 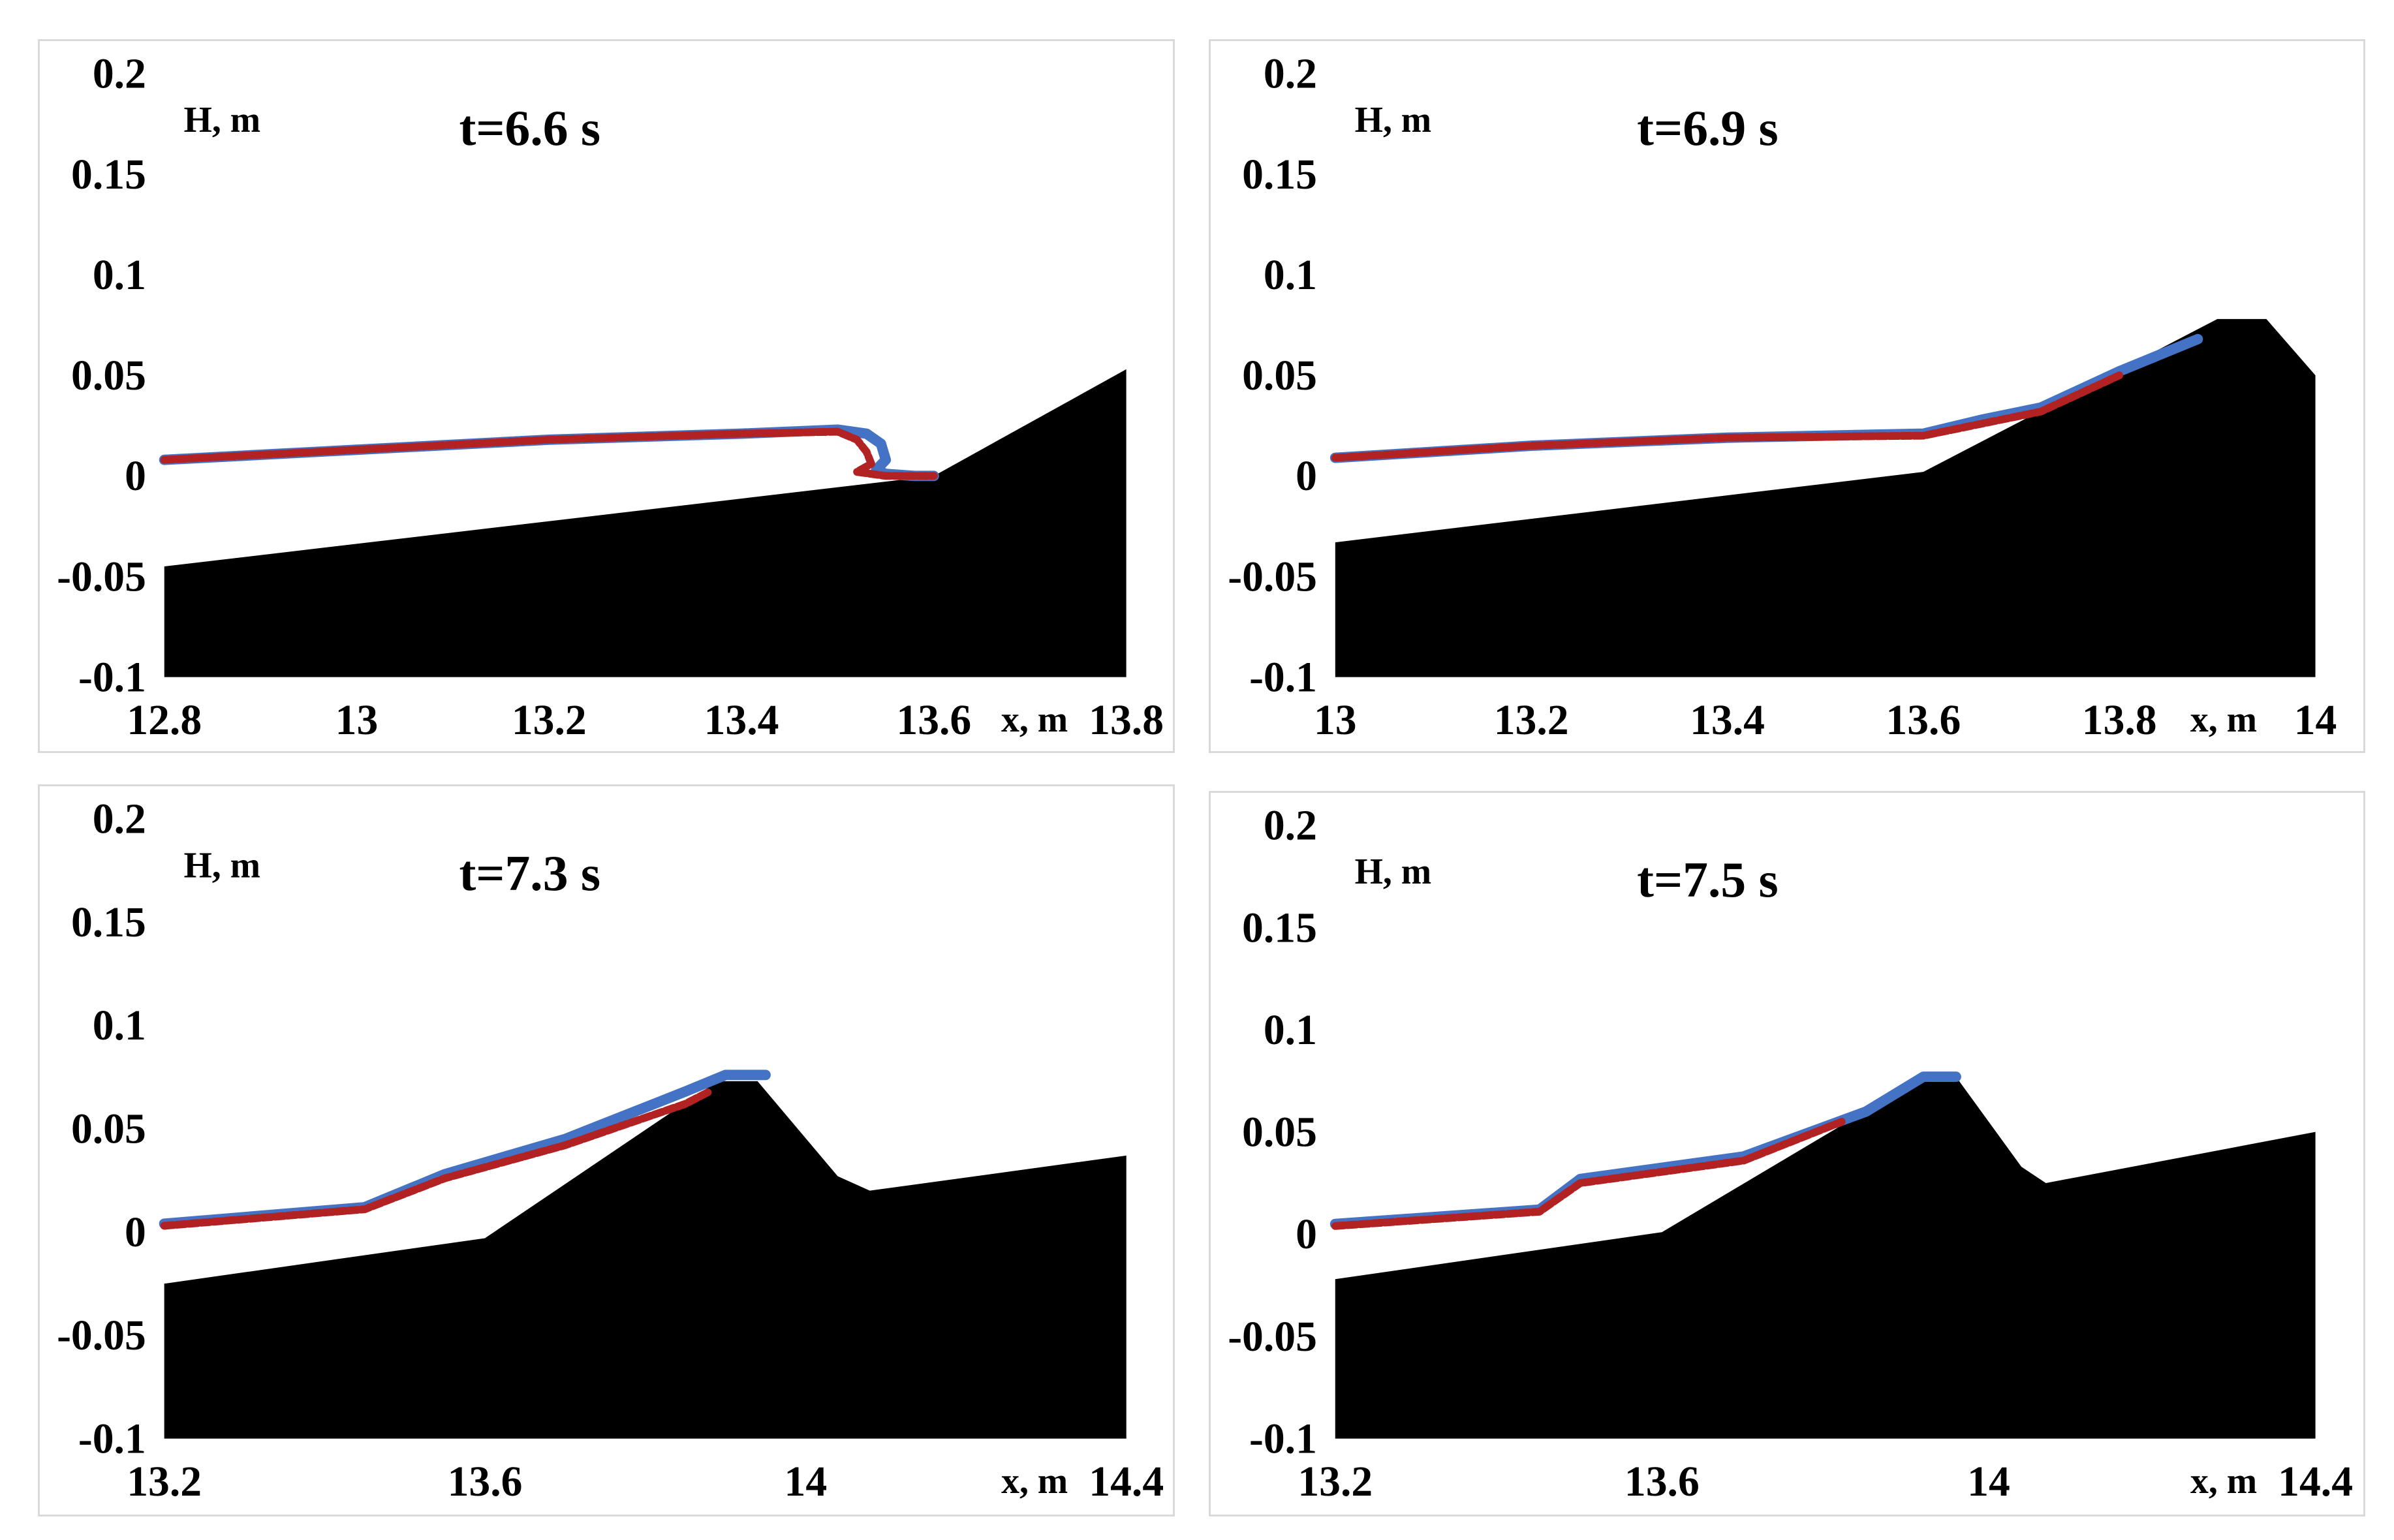 What do you see at coordinates (164, 720) in the screenshot?
I see `x-tick-label: 12.8` at bounding box center [164, 720].